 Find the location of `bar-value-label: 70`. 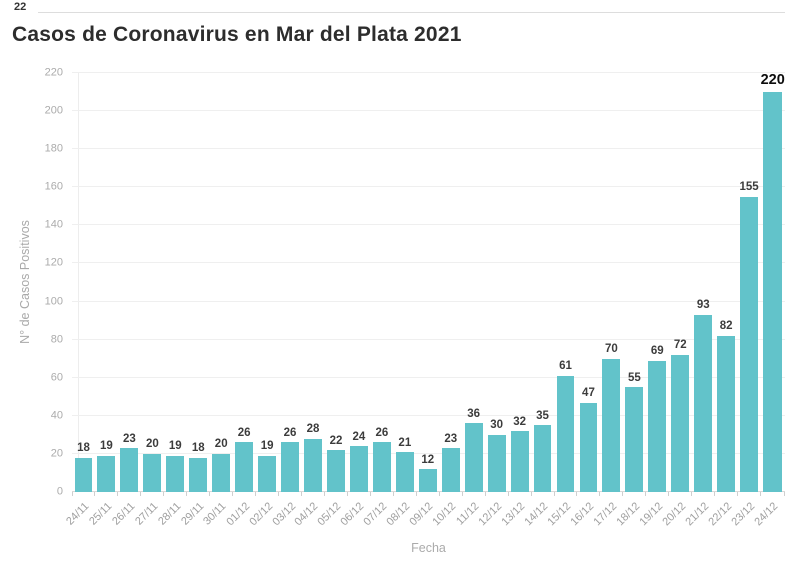

bar-value-label: 70 is located at coordinates (611, 349).